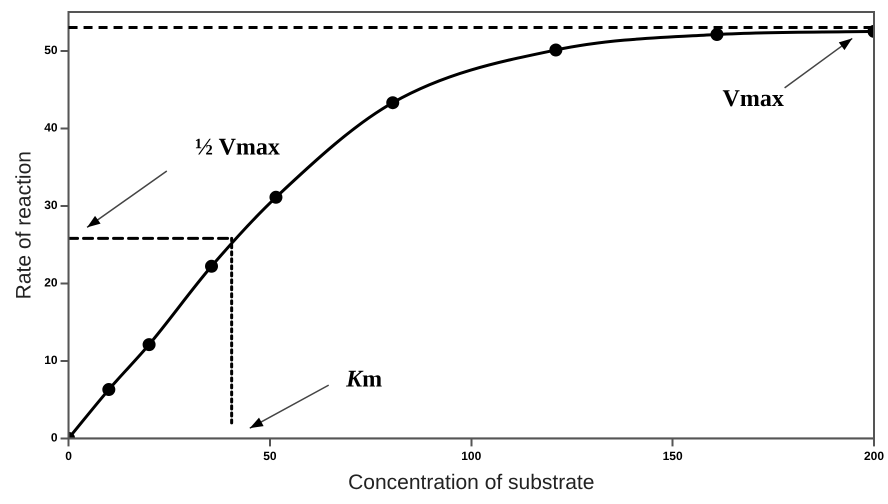 The width and height of the screenshot is (888, 504). I want to click on x-tick-label: 150, so click(672, 455).